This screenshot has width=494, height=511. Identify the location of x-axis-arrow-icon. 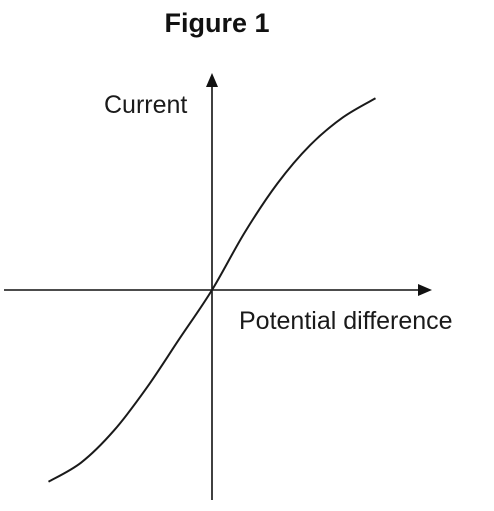
(425, 290).